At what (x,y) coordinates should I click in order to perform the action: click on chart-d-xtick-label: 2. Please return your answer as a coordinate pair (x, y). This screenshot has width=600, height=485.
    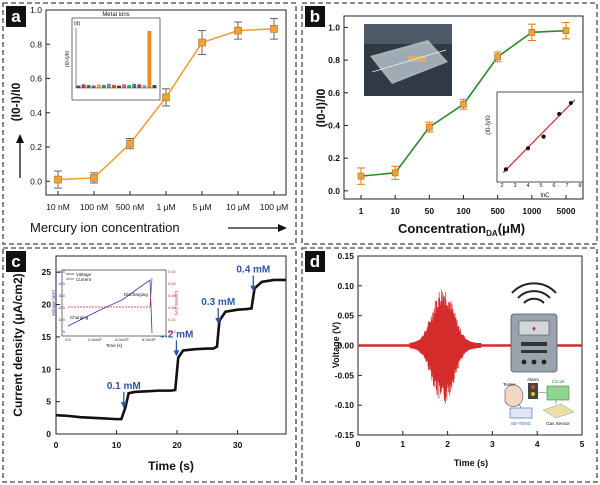
    Looking at the image, I should click on (447, 444).